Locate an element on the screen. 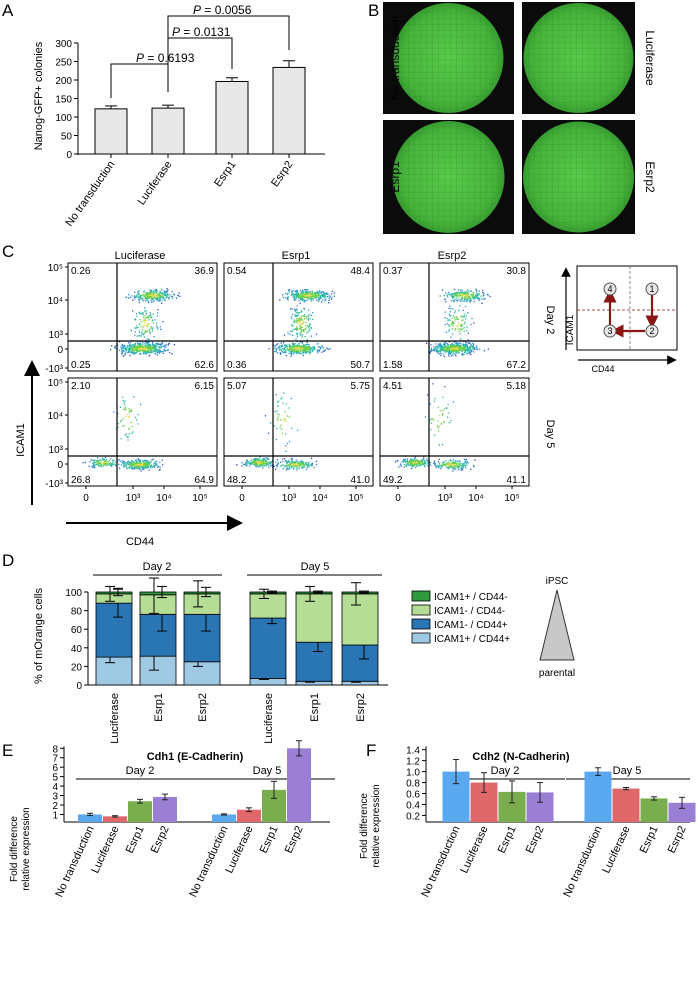 This screenshot has width=698, height=989. quadrant-value-ur: 36.9 is located at coordinates (205, 271).